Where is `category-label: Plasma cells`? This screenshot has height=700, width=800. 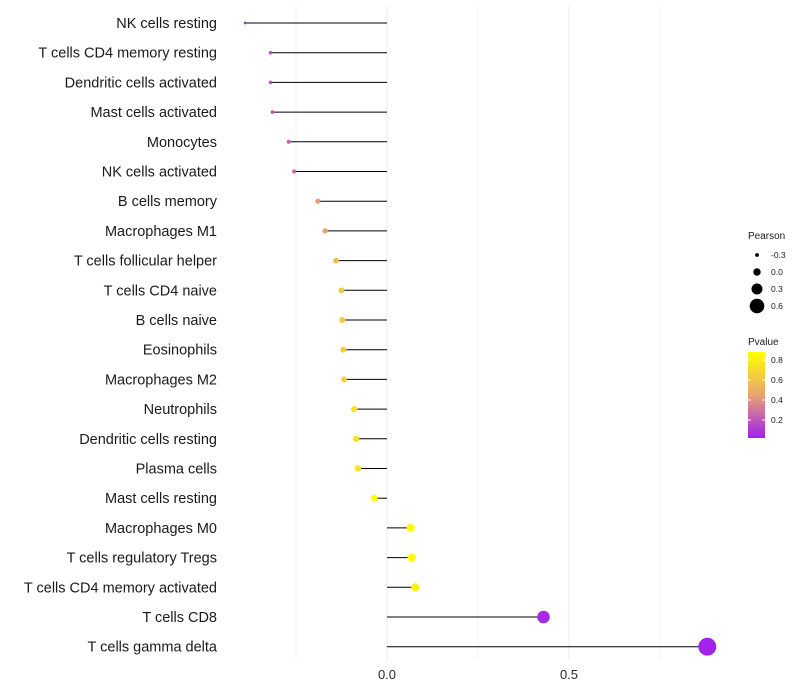 category-label: Plasma cells is located at coordinates (176, 470).